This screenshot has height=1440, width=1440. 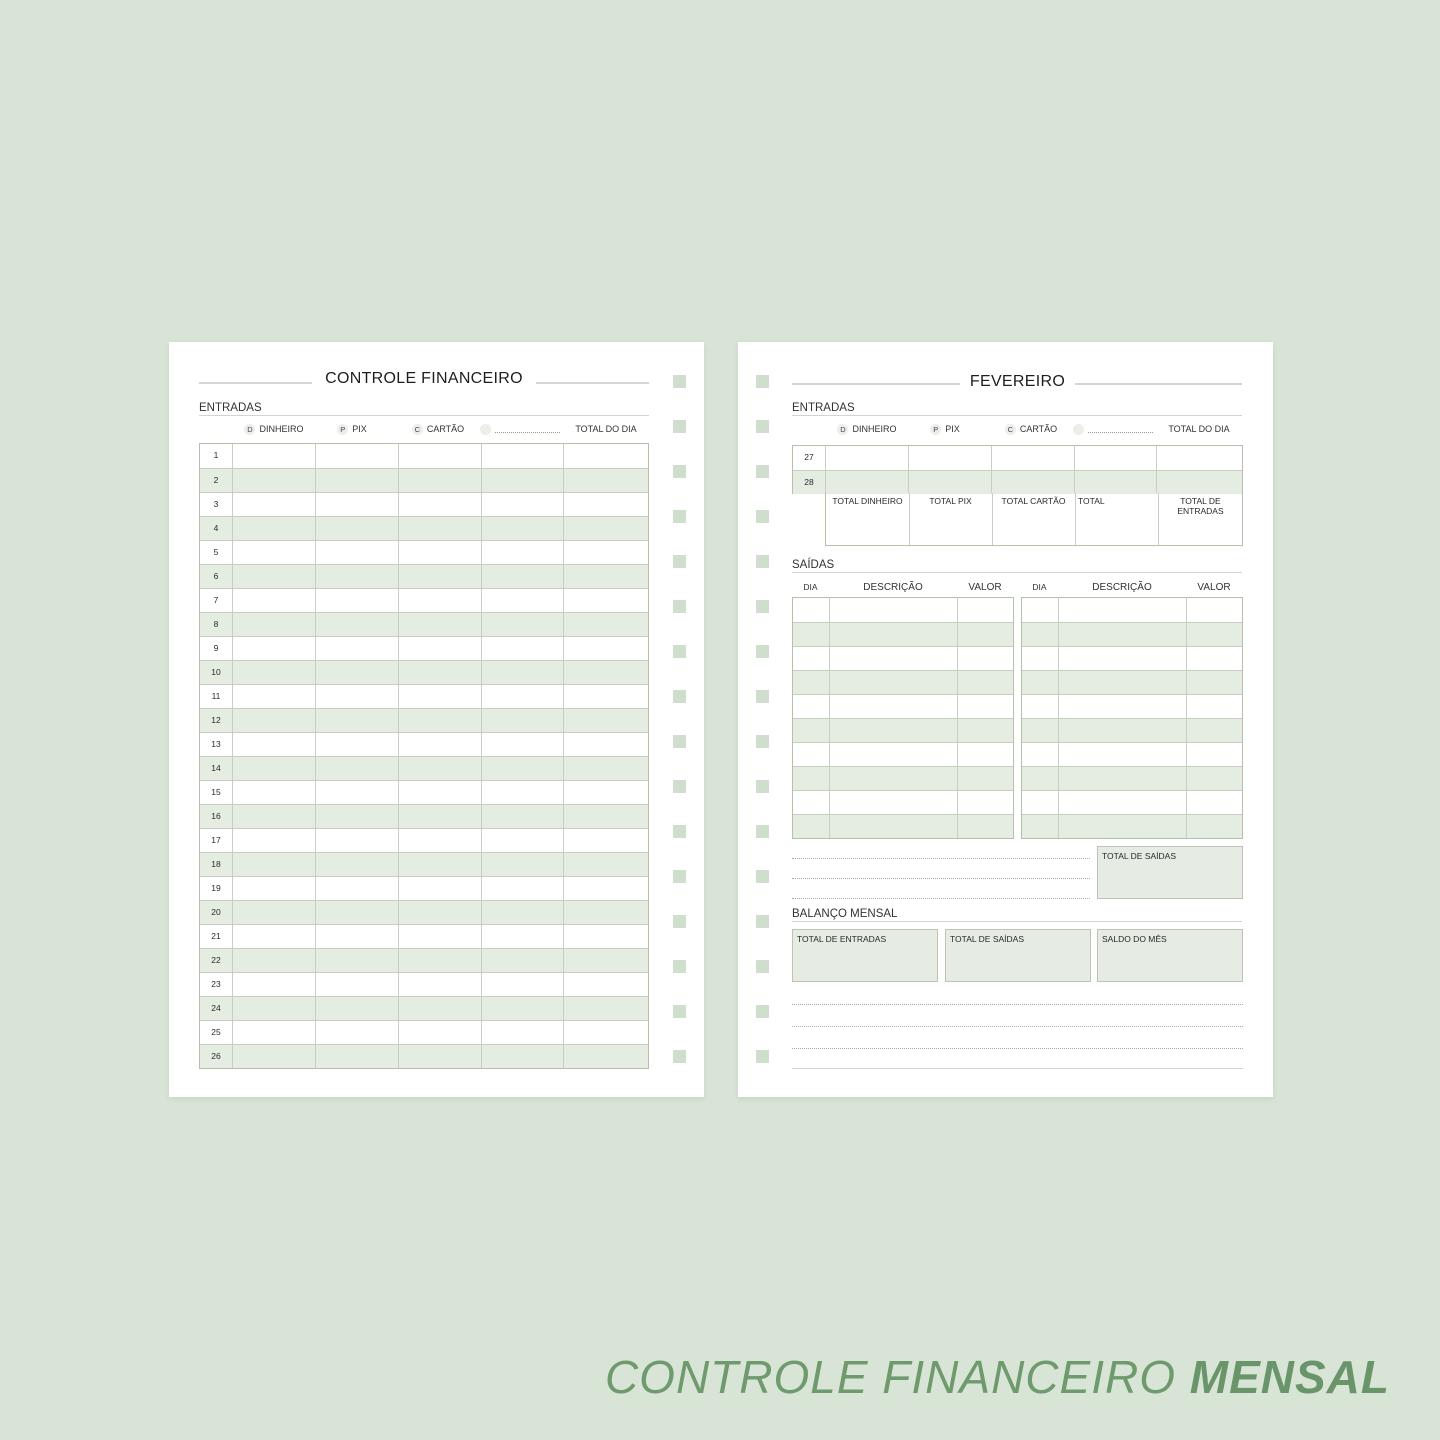 What do you see at coordinates (1170, 872) in the screenshot?
I see `total-saidas-box: TOTAL DE SAÍDAS` at bounding box center [1170, 872].